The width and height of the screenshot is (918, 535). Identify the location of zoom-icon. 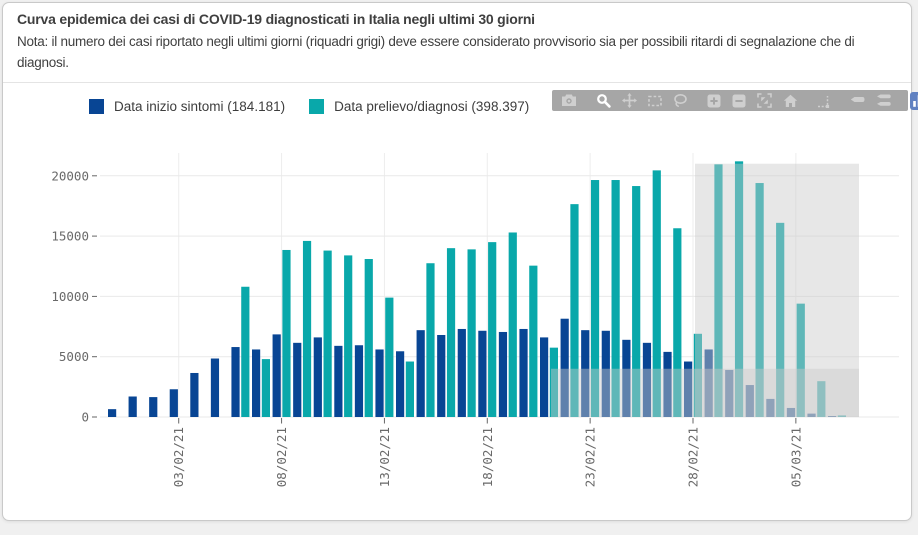
(603, 100).